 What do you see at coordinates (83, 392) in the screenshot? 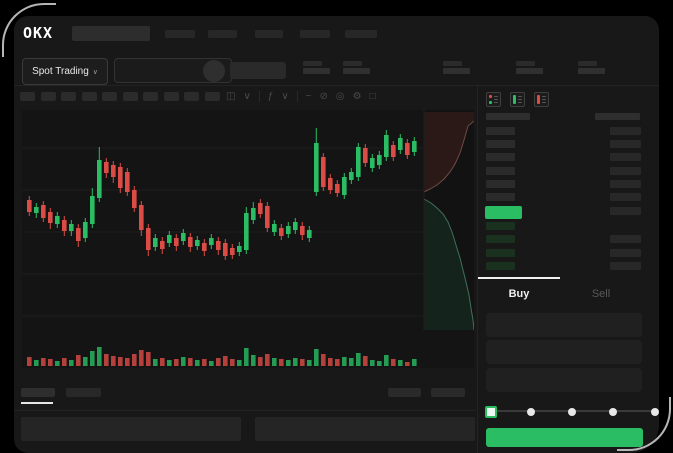
I see `history-tab-placeholder` at bounding box center [83, 392].